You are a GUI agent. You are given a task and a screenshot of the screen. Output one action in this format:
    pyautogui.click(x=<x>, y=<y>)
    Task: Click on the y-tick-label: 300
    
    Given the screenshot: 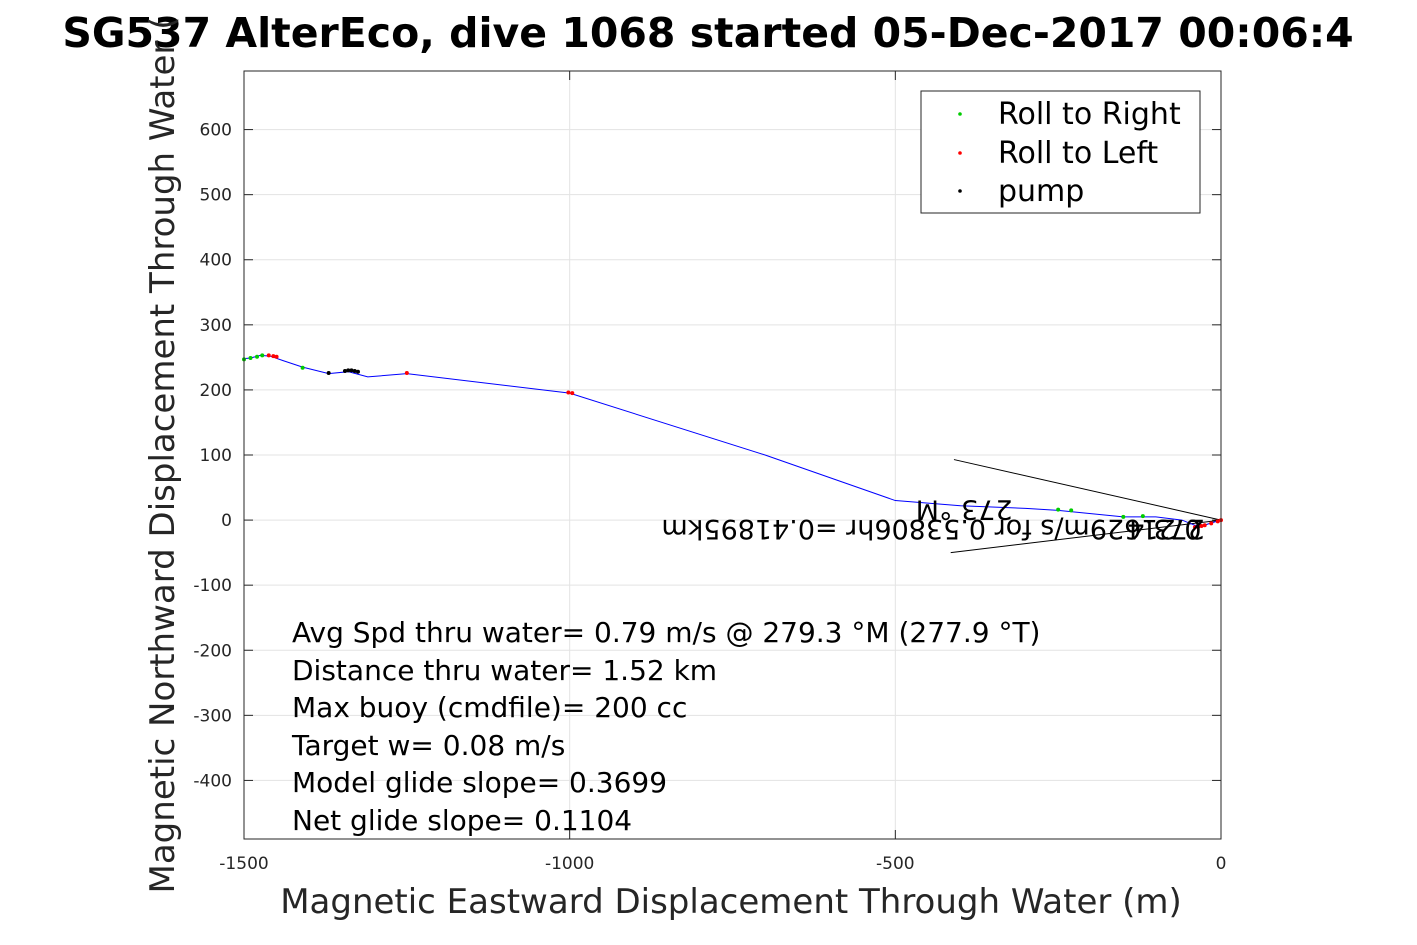 What is the action you would take?
    pyautogui.click(x=216, y=326)
    